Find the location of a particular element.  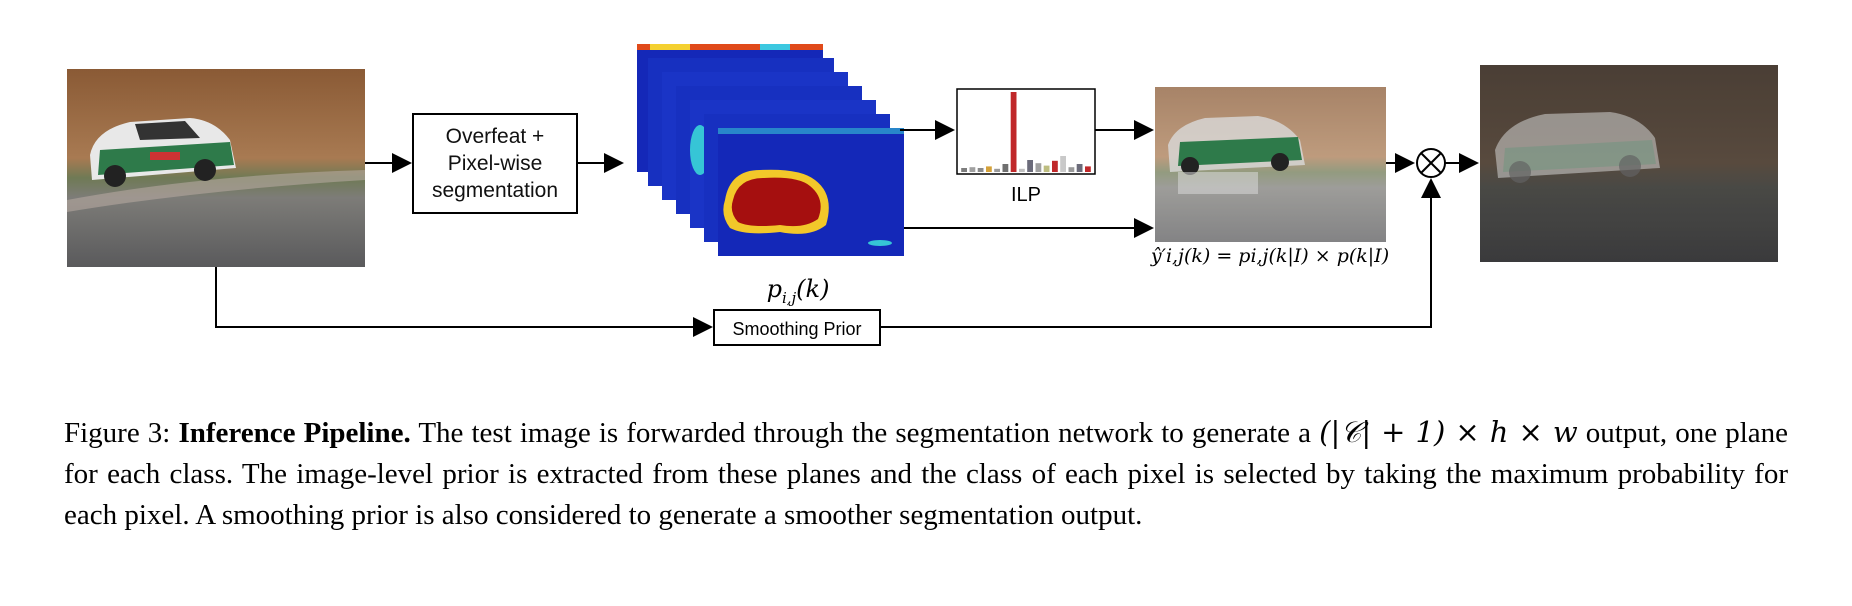

overfeat-box is located at coordinates (495, 163).